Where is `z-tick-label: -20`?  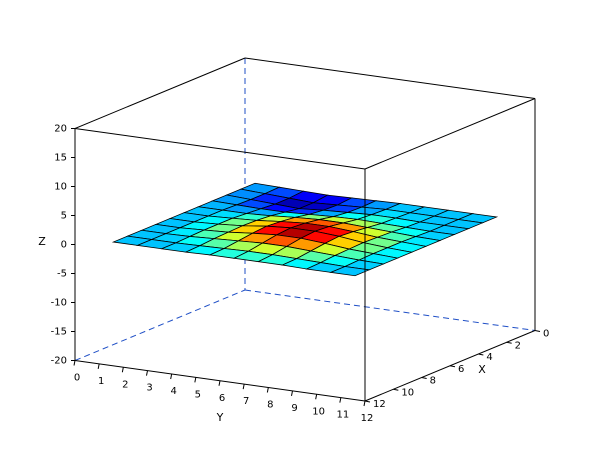 z-tick-label: -20 is located at coordinates (59, 361).